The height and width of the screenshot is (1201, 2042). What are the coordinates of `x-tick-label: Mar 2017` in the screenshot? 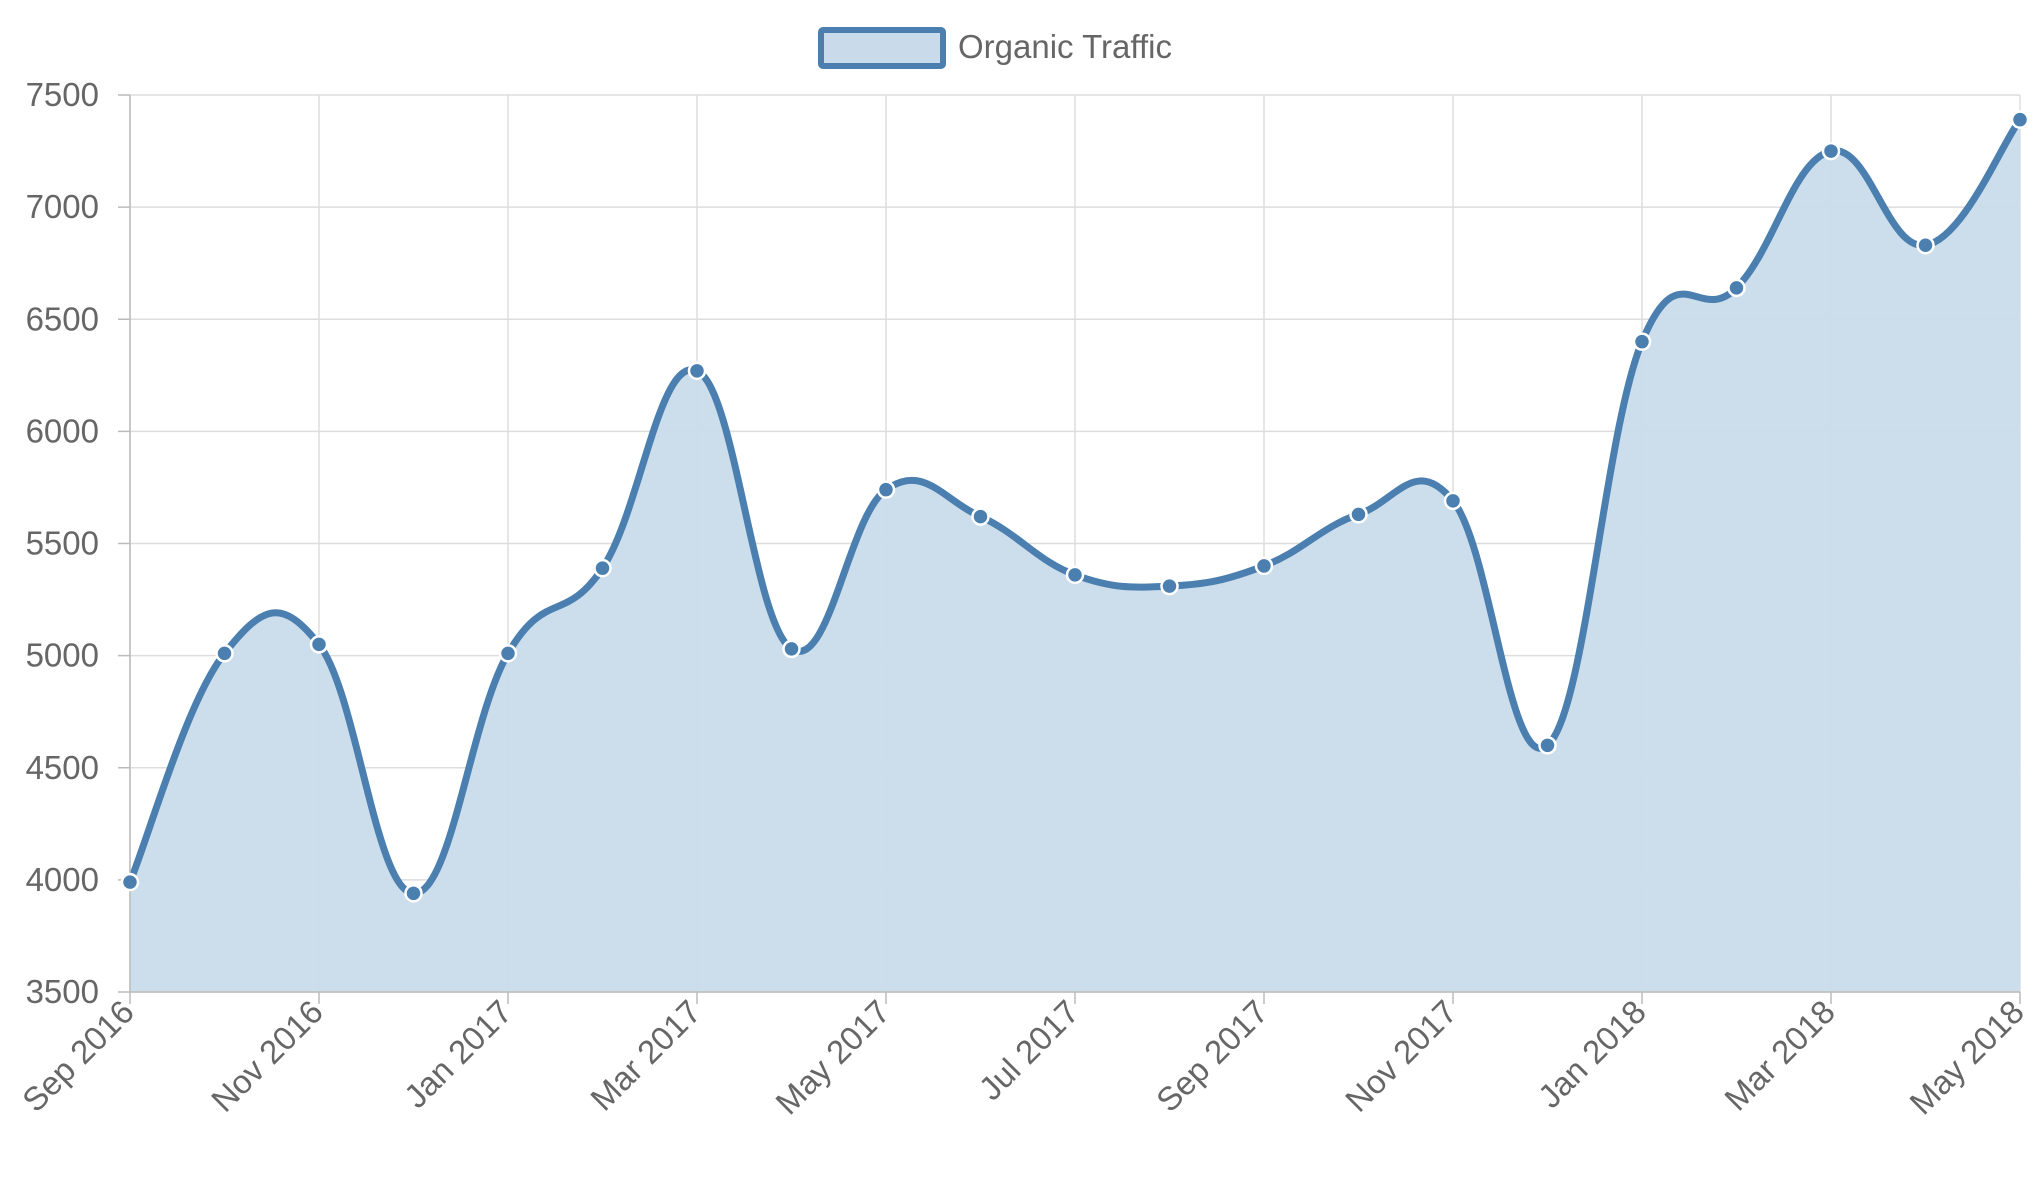 It's located at (645, 1055).